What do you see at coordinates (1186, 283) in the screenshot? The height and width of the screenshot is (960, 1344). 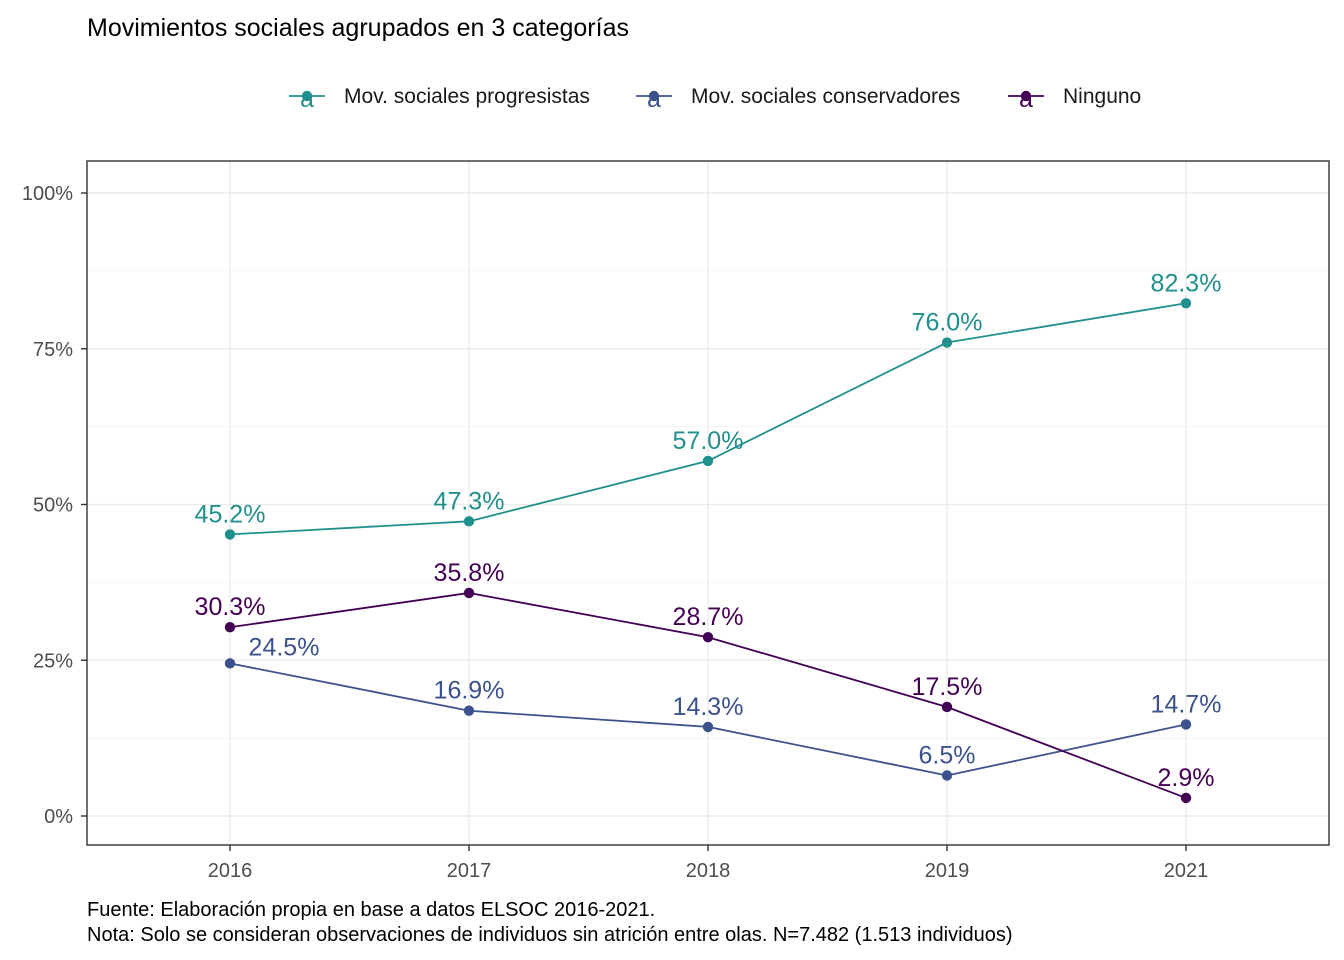 I see `data-label: 82.3%` at bounding box center [1186, 283].